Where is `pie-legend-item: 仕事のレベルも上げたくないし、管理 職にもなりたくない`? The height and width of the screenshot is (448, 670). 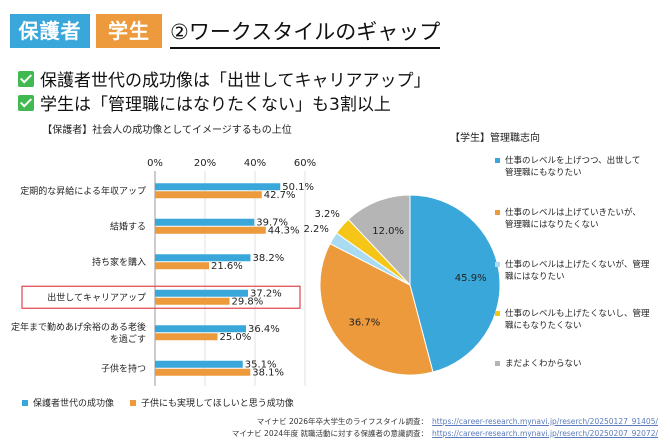 pie-legend-item: 仕事のレベルも上げたくないし、管理 職にもなりたくない is located at coordinates (579, 320).